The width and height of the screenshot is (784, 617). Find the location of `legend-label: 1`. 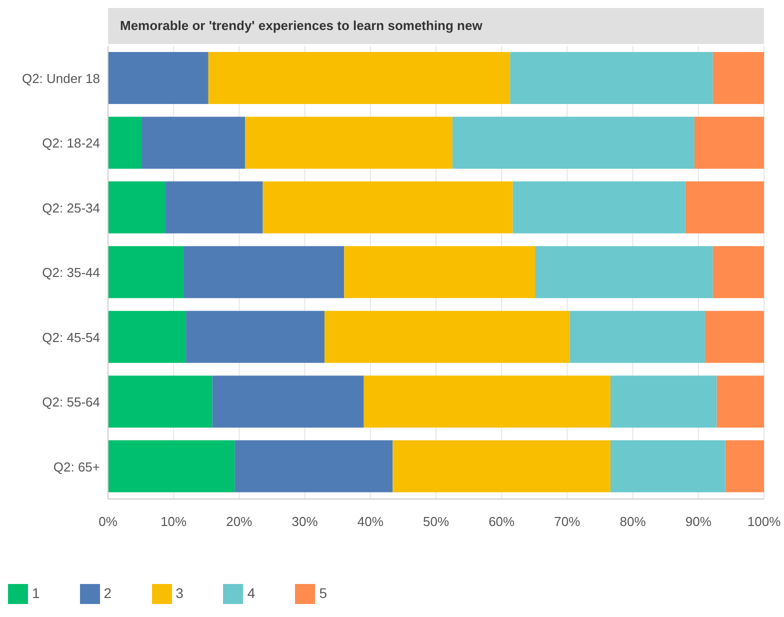

legend-label: 1 is located at coordinates (36, 592).